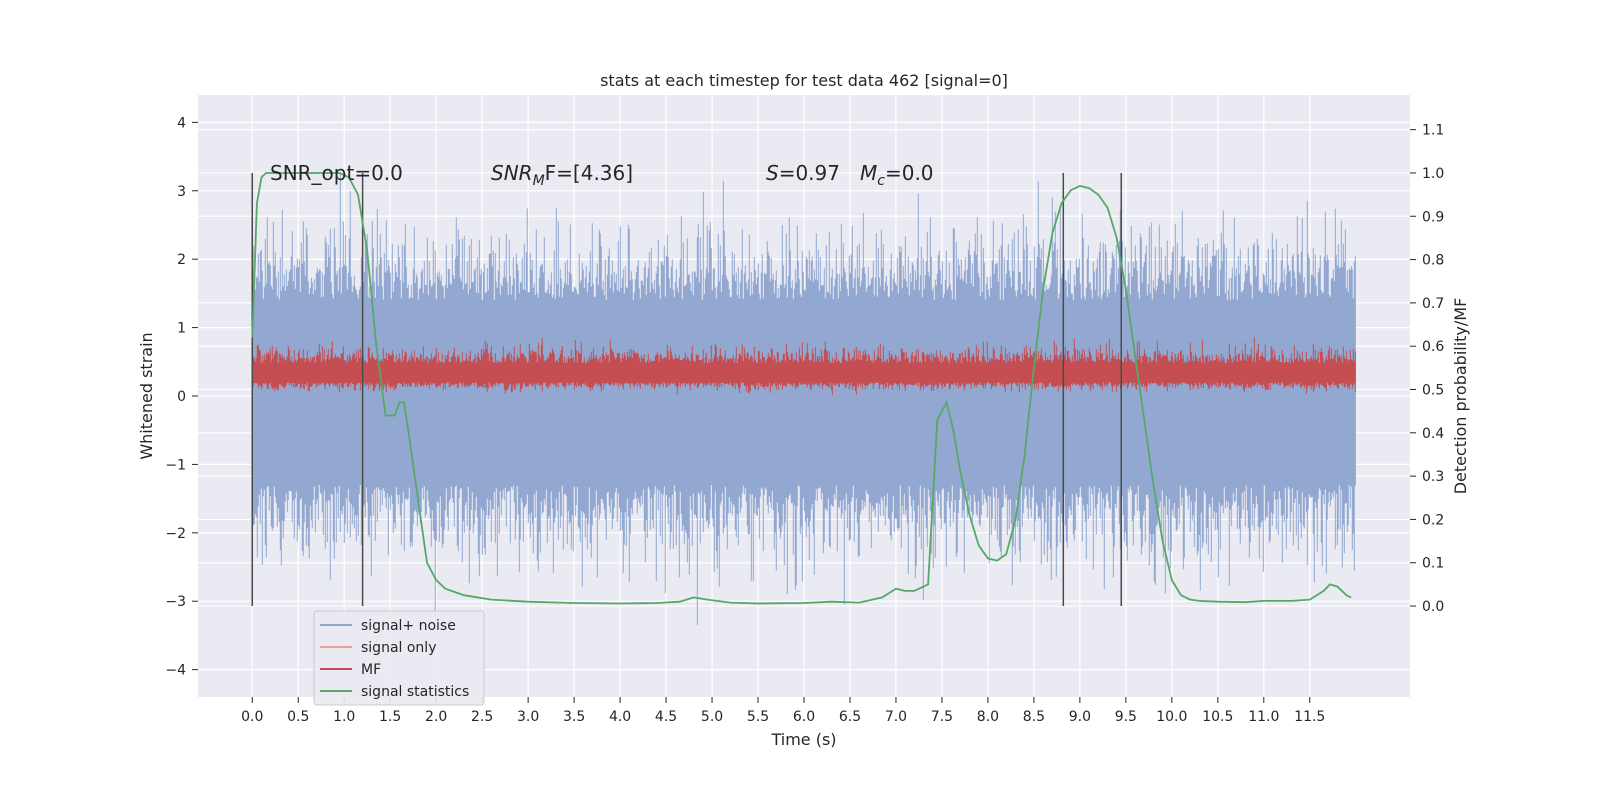 The width and height of the screenshot is (1600, 800). I want to click on legend-box, so click(399, 658).